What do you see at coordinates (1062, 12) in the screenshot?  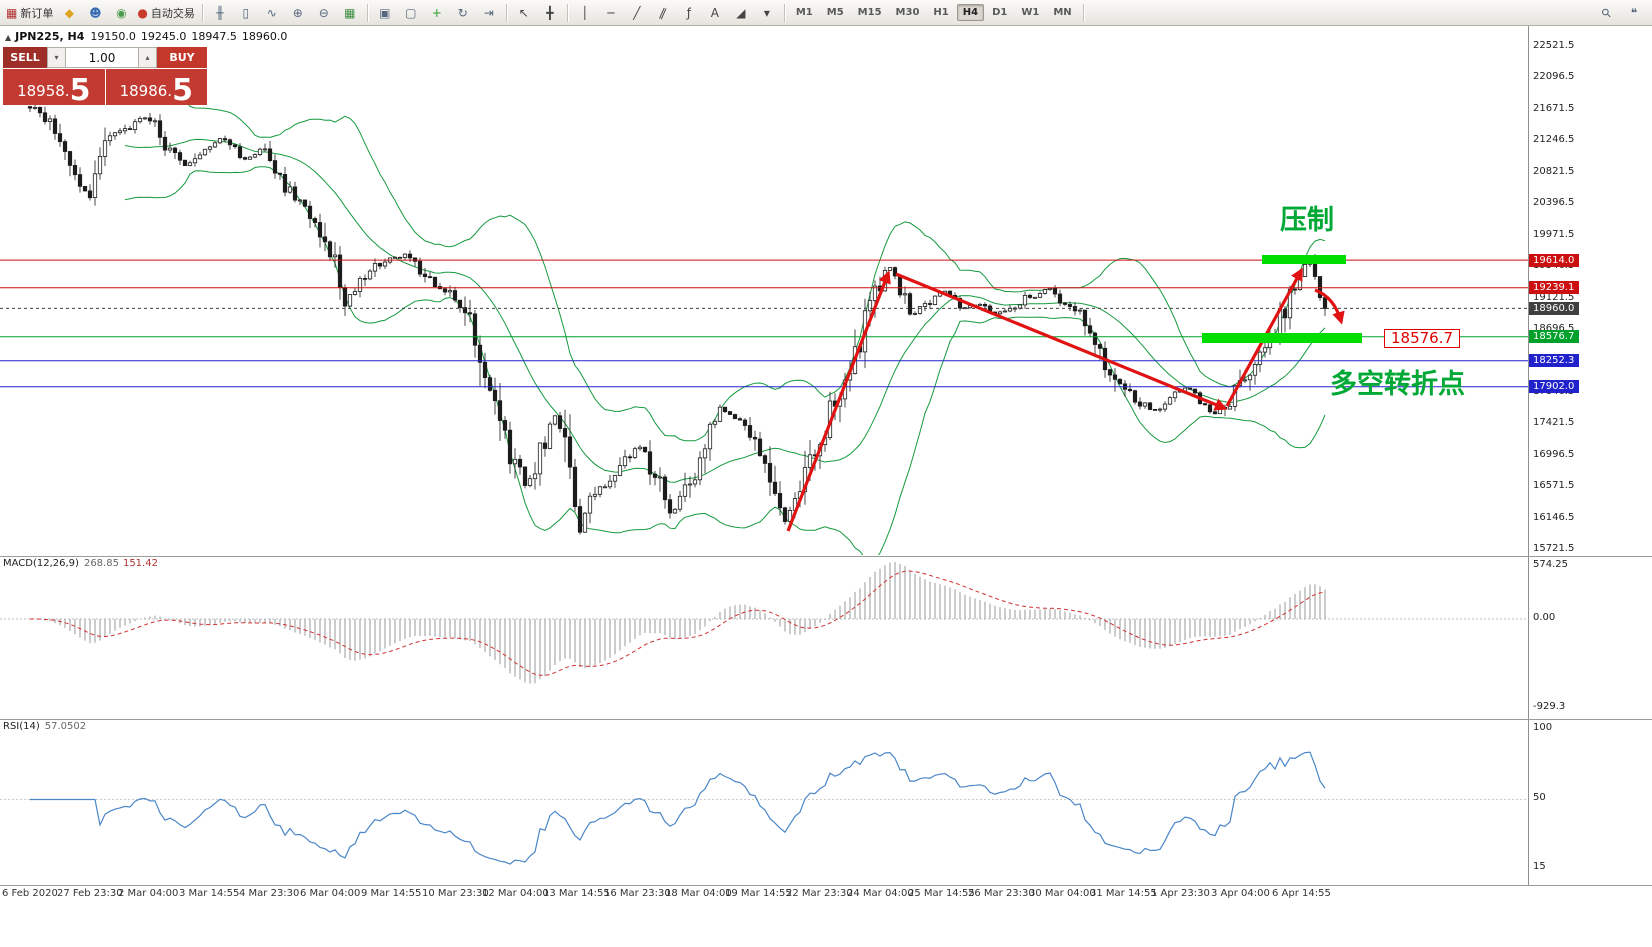 I see `timeframe-mn: MN` at bounding box center [1062, 12].